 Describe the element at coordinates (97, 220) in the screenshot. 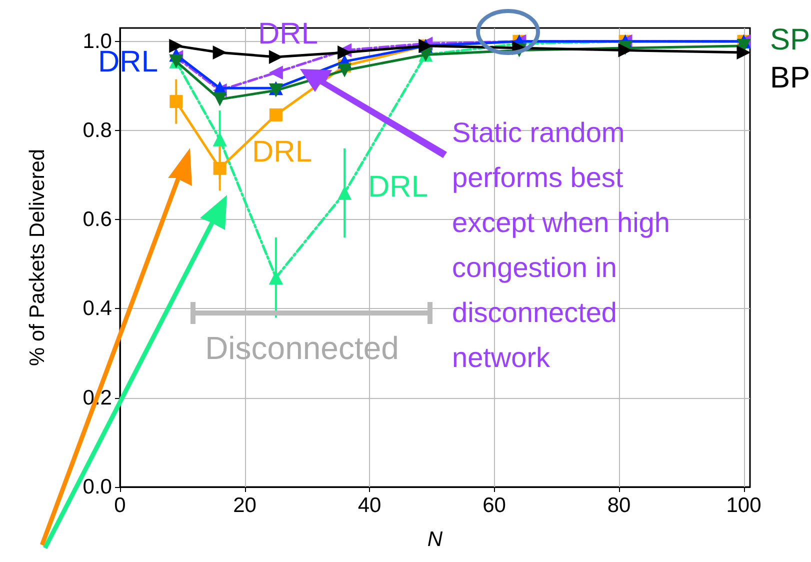

I see `y-tick-label: 0.6` at that location.